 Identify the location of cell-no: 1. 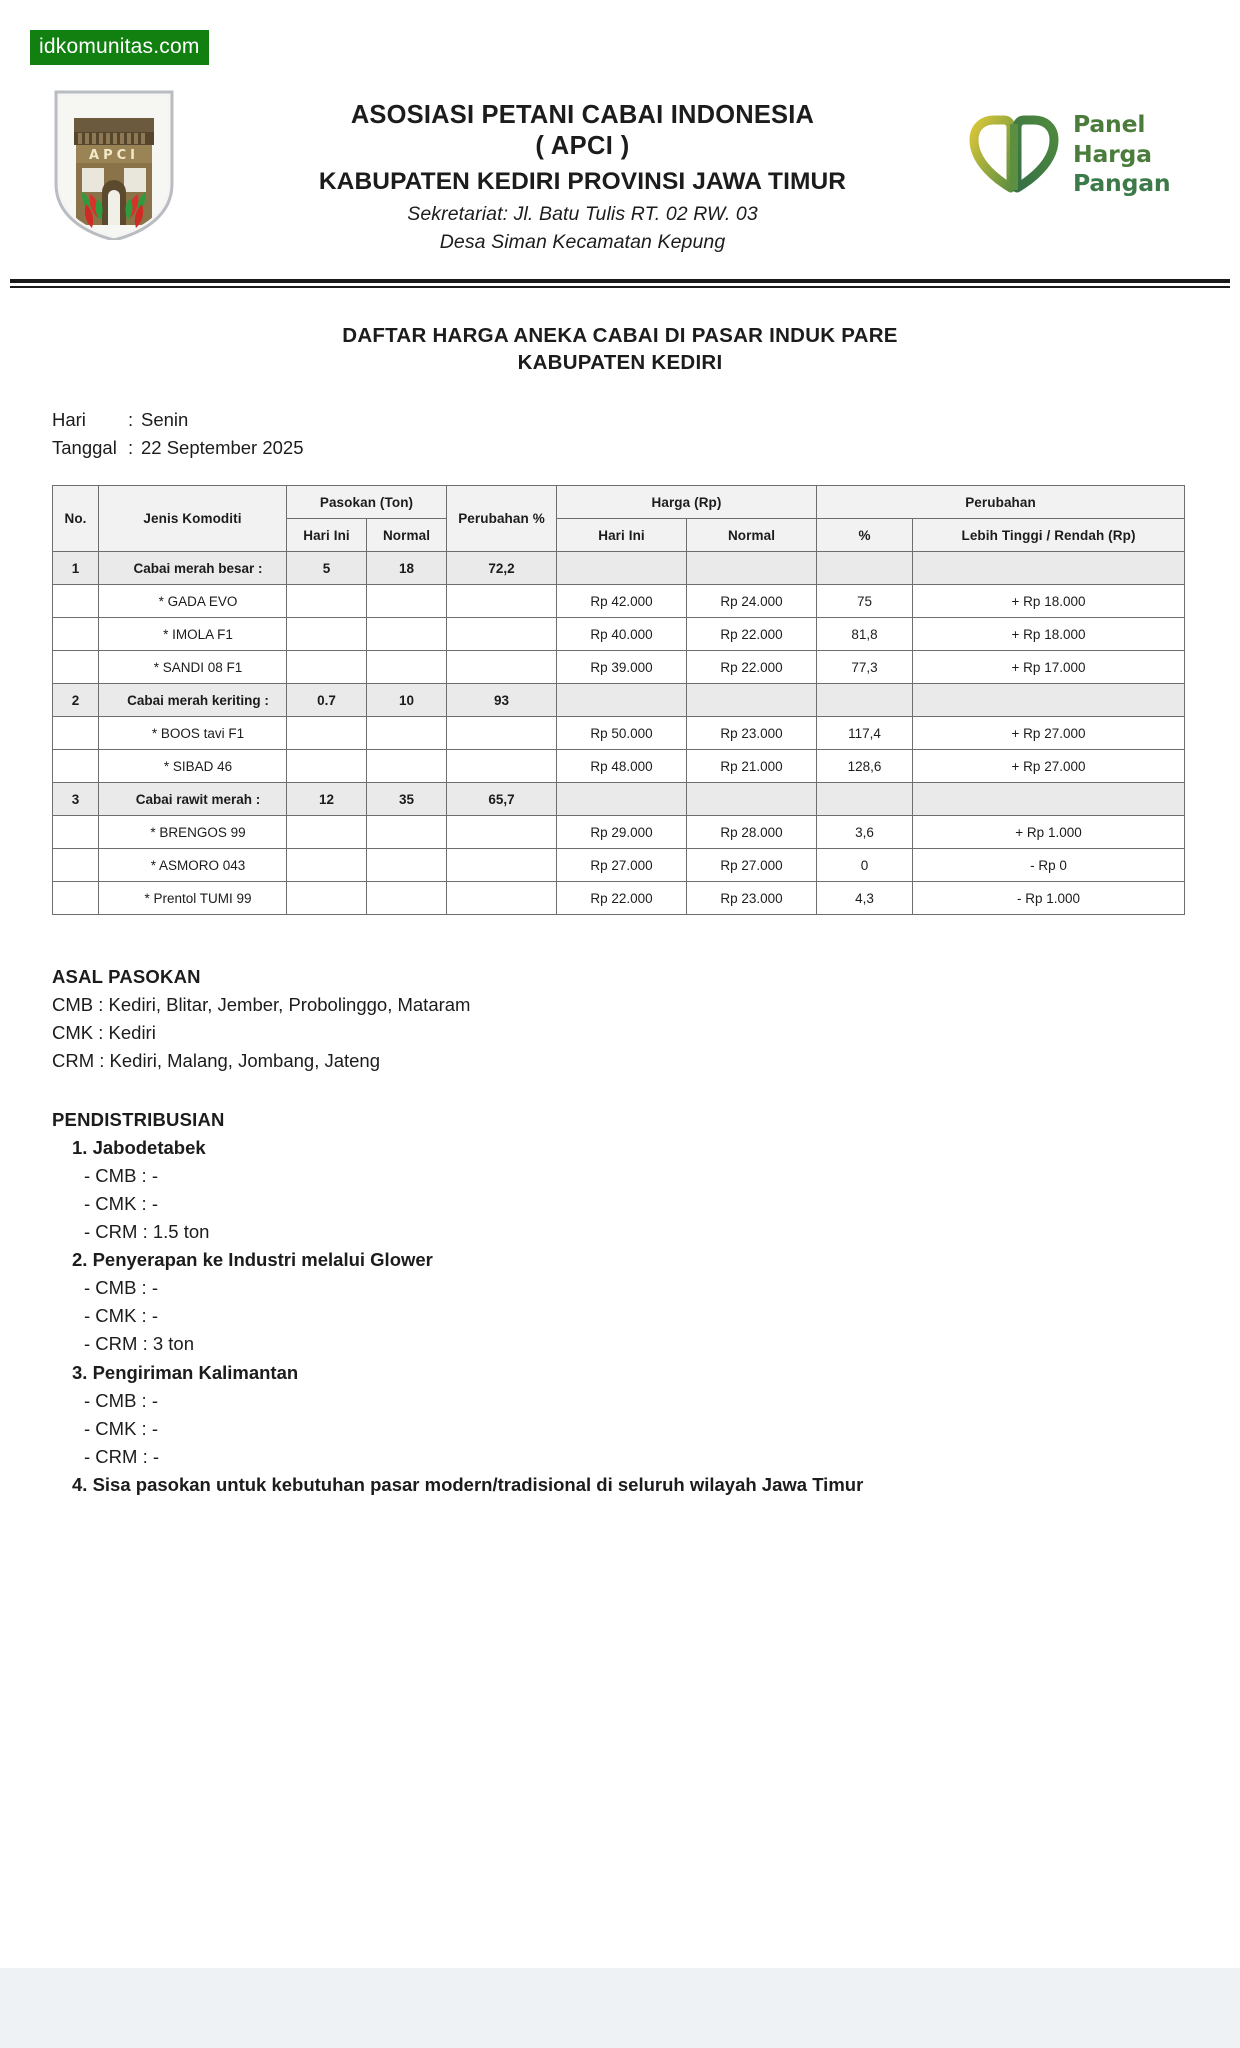
(75, 568).